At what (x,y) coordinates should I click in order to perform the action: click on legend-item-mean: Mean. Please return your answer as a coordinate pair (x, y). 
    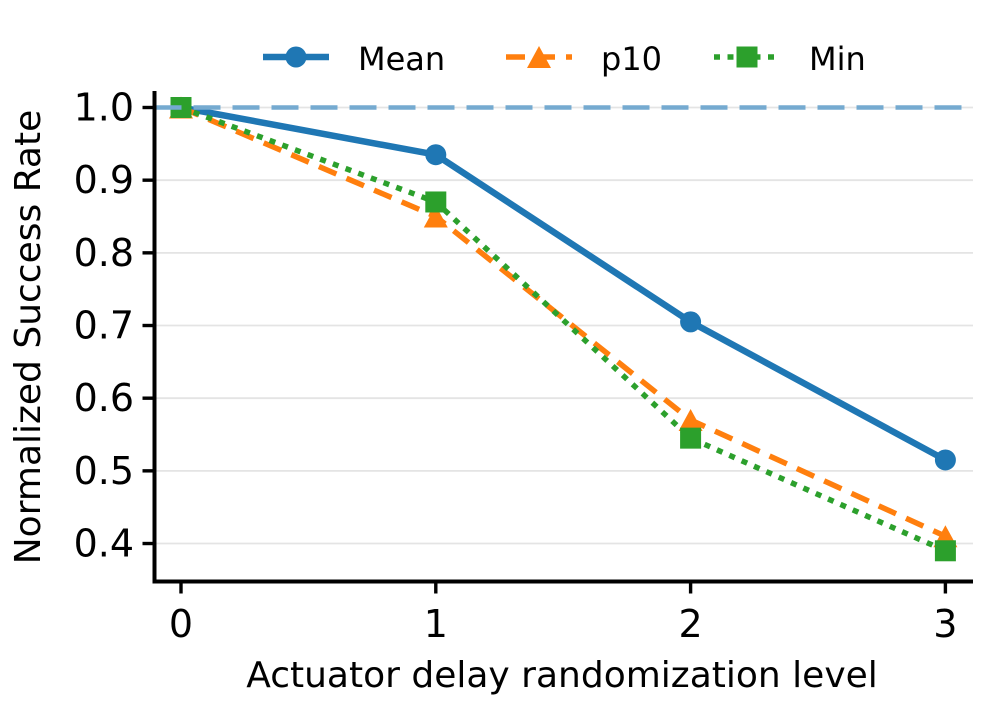
    Looking at the image, I should click on (354, 59).